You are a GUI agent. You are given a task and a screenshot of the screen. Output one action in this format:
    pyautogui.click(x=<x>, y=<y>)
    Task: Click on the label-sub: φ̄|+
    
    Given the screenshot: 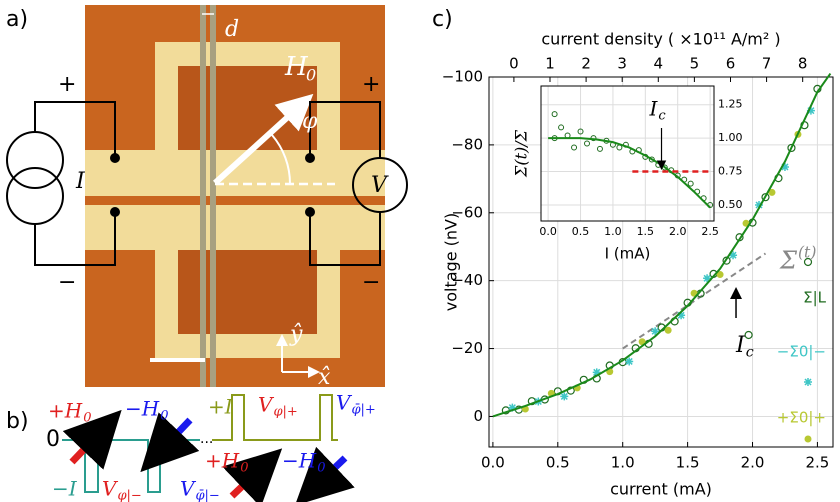 What is the action you would take?
    pyautogui.click(x=363, y=410)
    